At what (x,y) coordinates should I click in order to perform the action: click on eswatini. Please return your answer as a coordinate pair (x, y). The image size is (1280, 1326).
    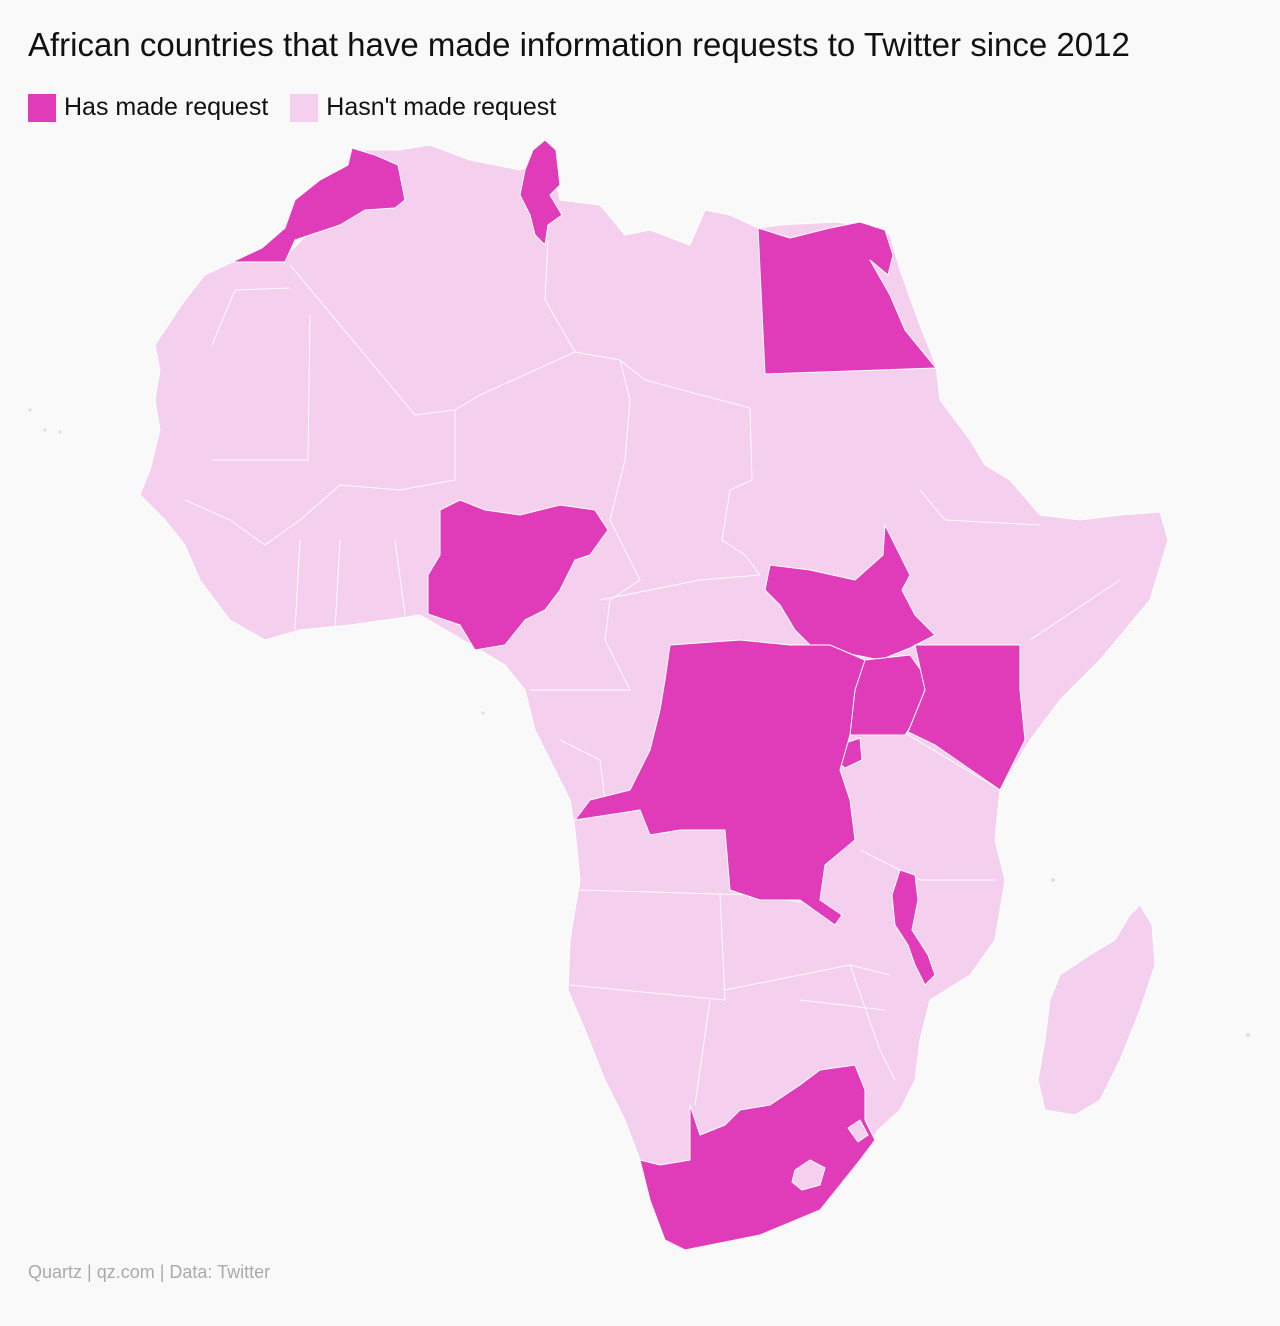
    Looking at the image, I should click on (858, 1131).